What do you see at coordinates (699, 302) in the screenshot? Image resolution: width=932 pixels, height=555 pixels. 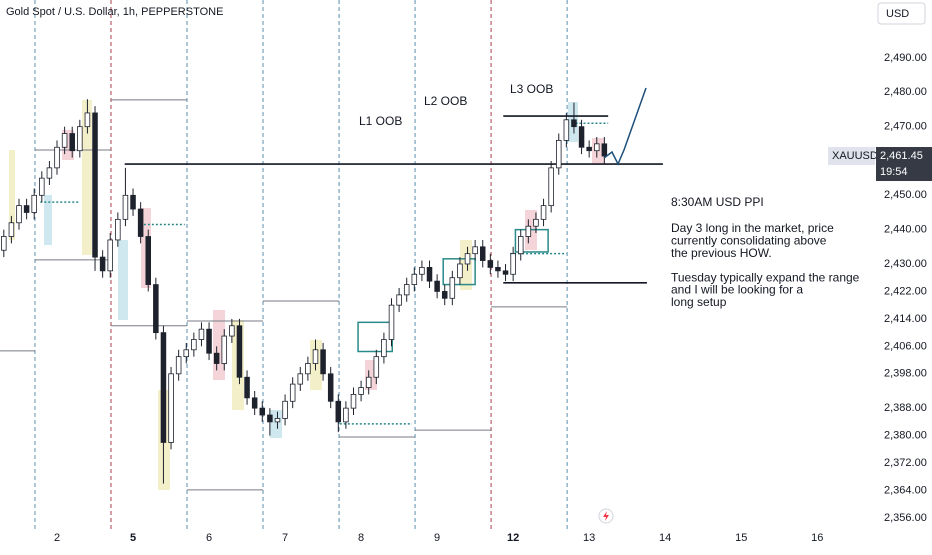 I see `note-line: long setup` at bounding box center [699, 302].